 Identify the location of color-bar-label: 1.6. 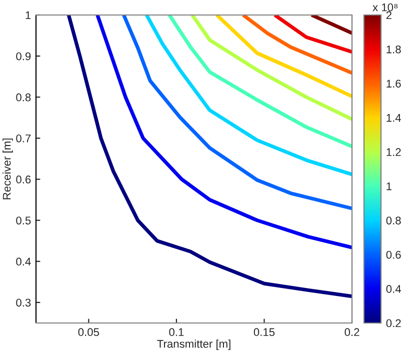
(393, 84).